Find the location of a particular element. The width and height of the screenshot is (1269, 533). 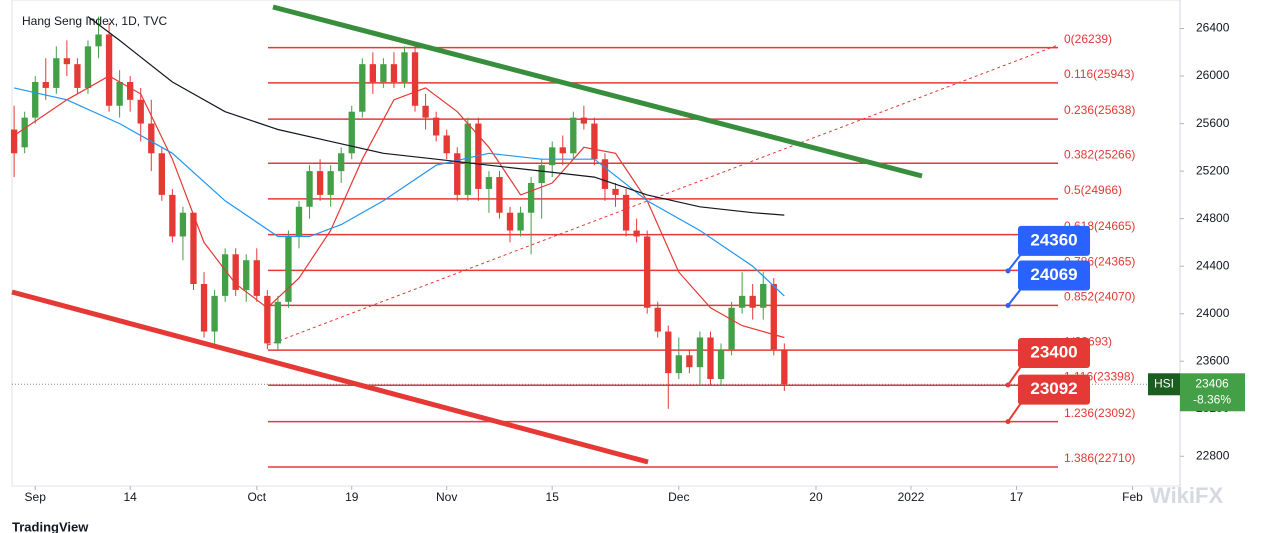

x-tick-label: 2022 is located at coordinates (911, 497).